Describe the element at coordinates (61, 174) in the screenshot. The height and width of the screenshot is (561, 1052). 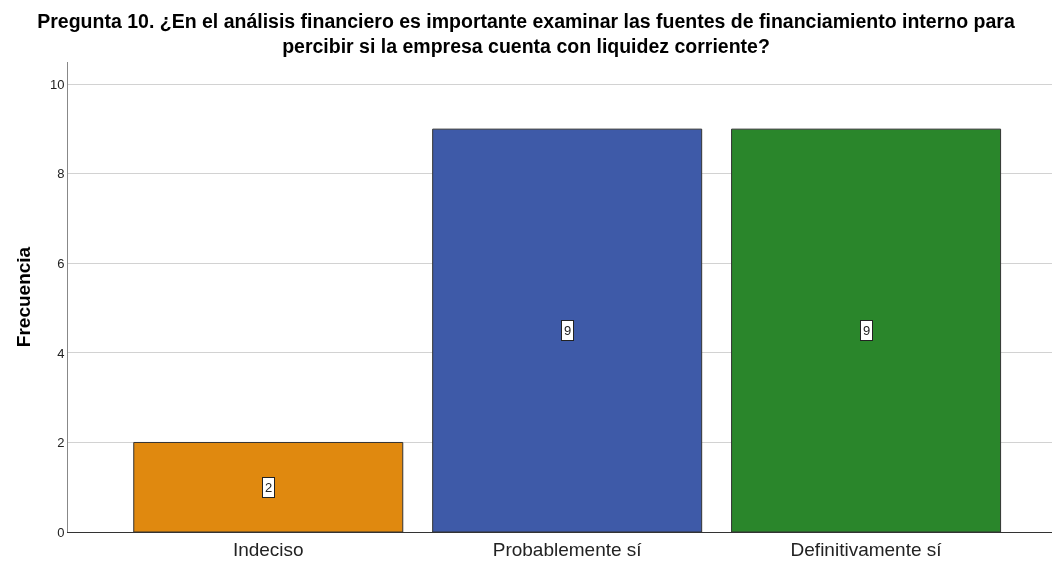
I see `y-tick-label: 8` at that location.